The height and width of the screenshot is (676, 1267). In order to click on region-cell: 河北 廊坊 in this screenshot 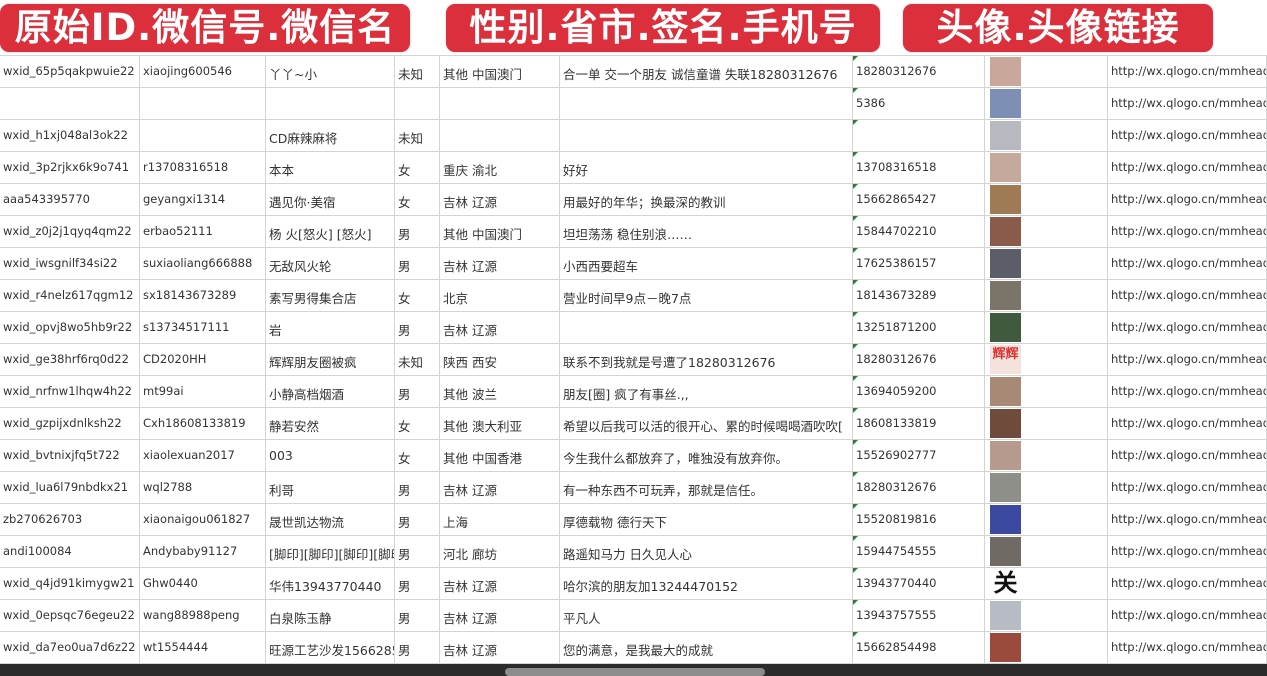, I will do `click(500, 551)`.